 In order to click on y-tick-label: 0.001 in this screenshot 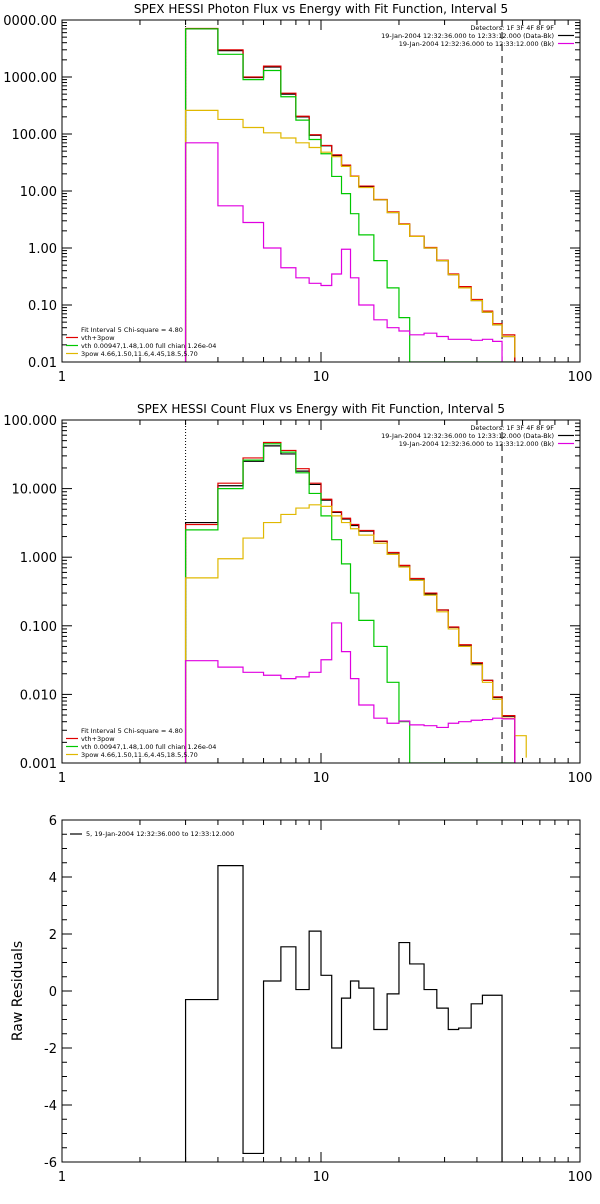, I will do `click(38, 764)`.